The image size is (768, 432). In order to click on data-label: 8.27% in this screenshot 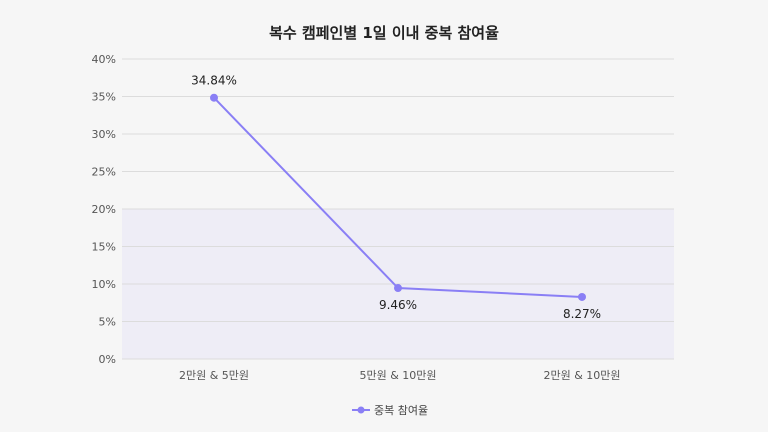, I will do `click(582, 314)`.